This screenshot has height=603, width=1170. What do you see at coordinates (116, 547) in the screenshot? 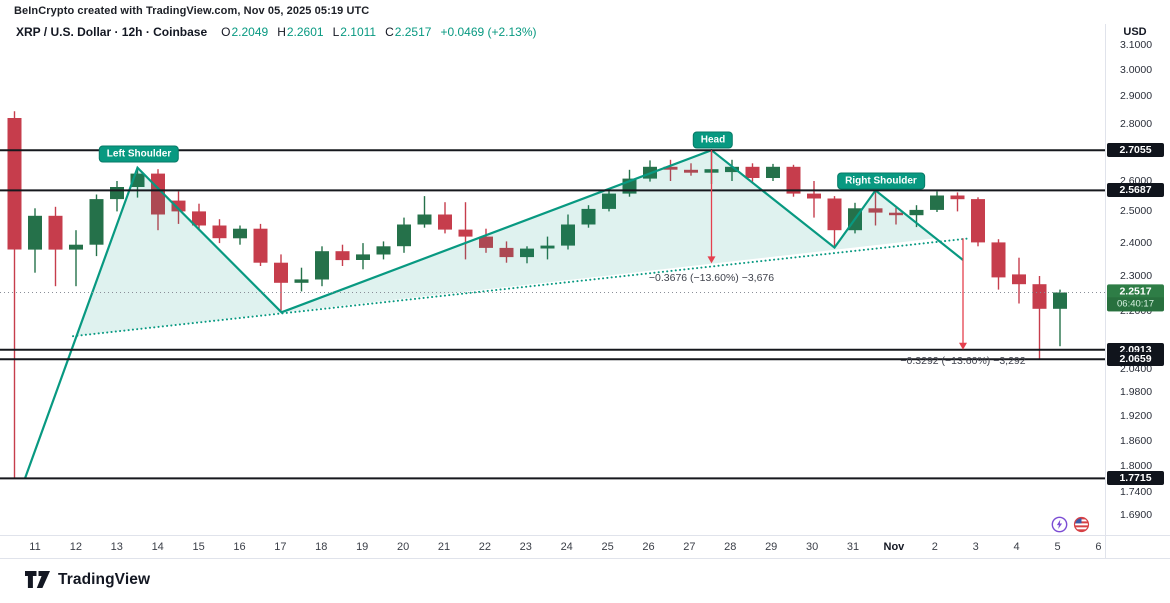
I see `time-tick-label: 13` at bounding box center [116, 547].